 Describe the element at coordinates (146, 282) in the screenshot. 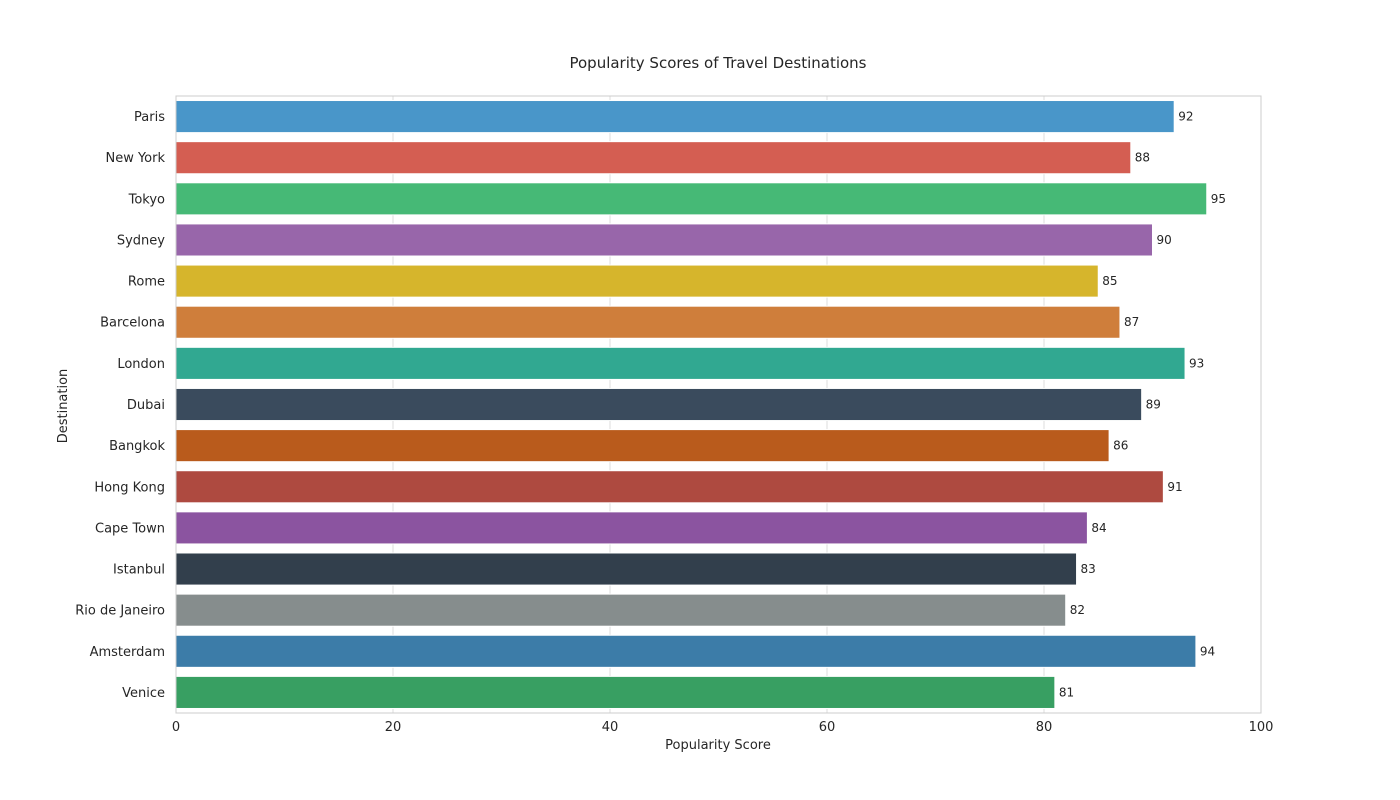

I see `y-tick-label: Rome` at that location.